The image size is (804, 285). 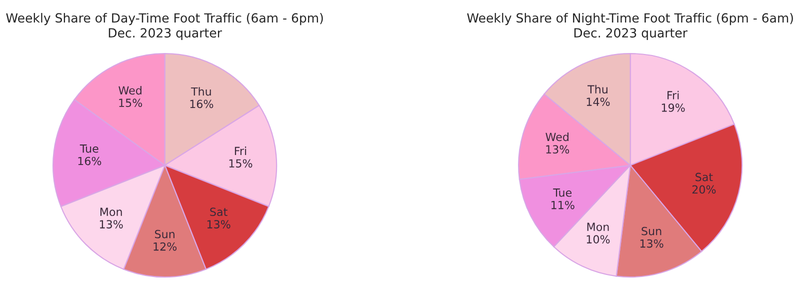 What do you see at coordinates (630, 26) in the screenshot?
I see `chart-title: Weekly Share of Night-Time Foot Traffic (6pm - 6am) Dec. 2023 quarter` at bounding box center [630, 26].